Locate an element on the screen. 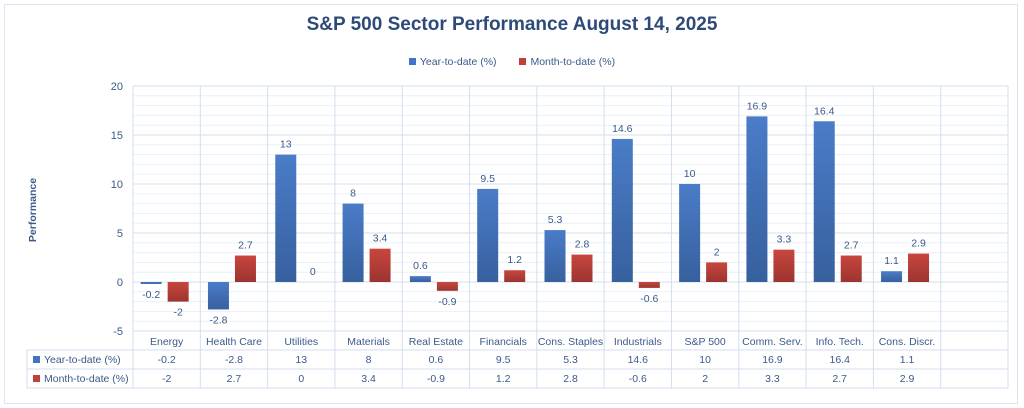 The height and width of the screenshot is (408, 1024). data-label-mtd: 3.4 is located at coordinates (380, 239).